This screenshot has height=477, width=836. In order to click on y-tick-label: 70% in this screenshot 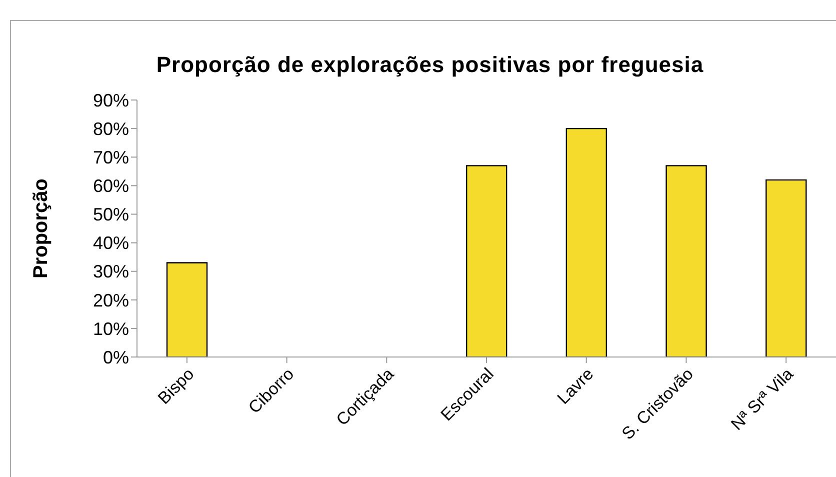, I will do `click(110, 158)`.